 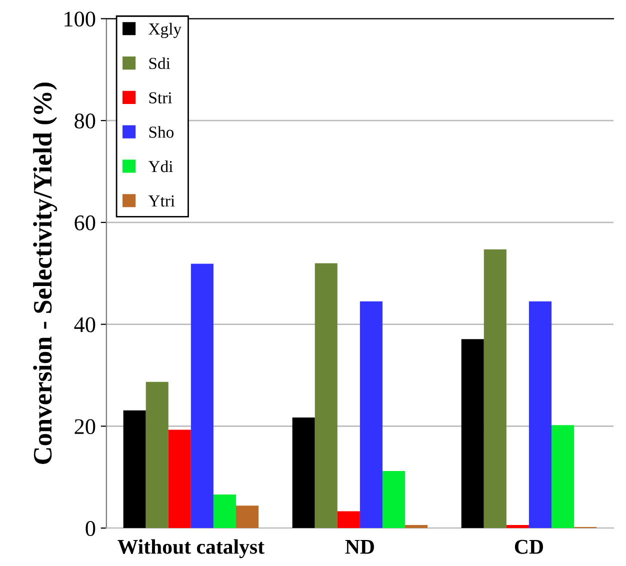 What do you see at coordinates (359, 547) in the screenshot?
I see `x-tick-label: ND` at bounding box center [359, 547].